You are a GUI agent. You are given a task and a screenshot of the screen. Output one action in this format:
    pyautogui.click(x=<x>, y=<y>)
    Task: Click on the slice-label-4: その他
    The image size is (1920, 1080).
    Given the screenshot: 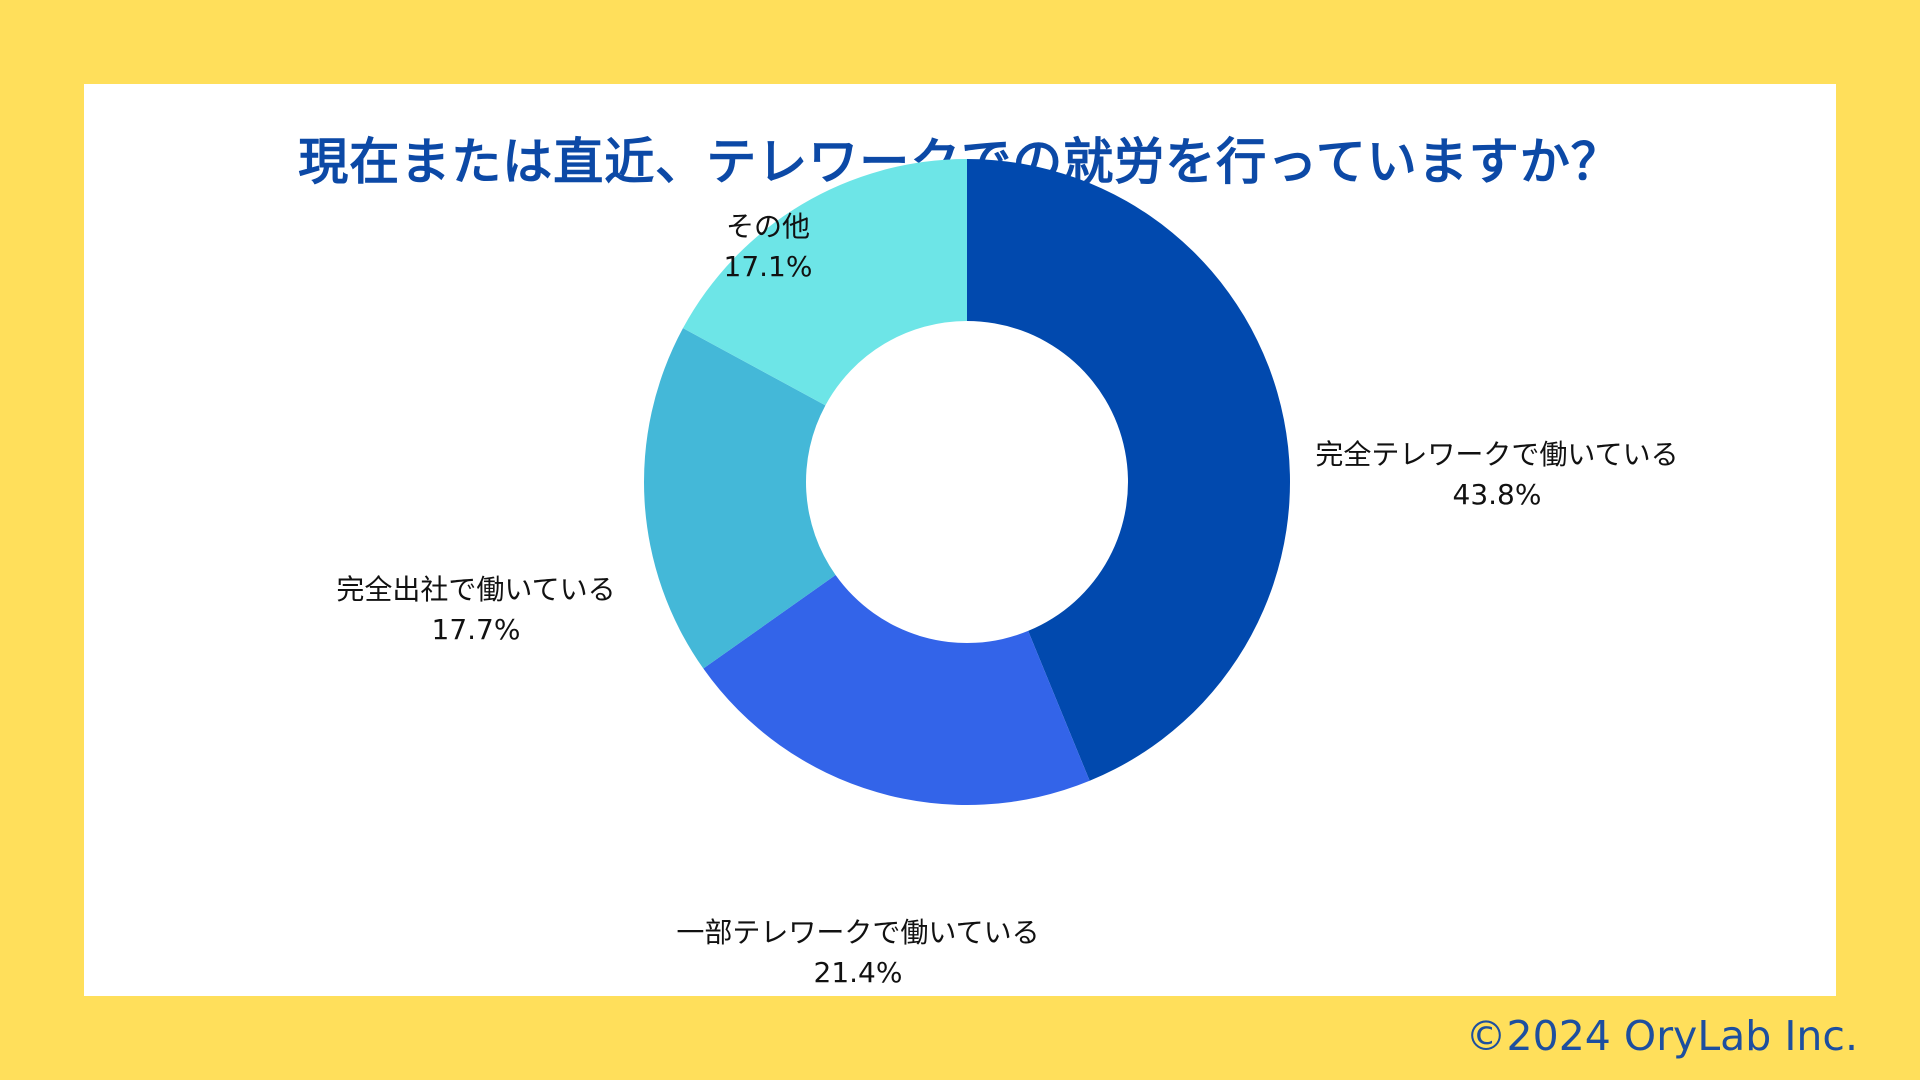 What is the action you would take?
    pyautogui.click(x=768, y=226)
    